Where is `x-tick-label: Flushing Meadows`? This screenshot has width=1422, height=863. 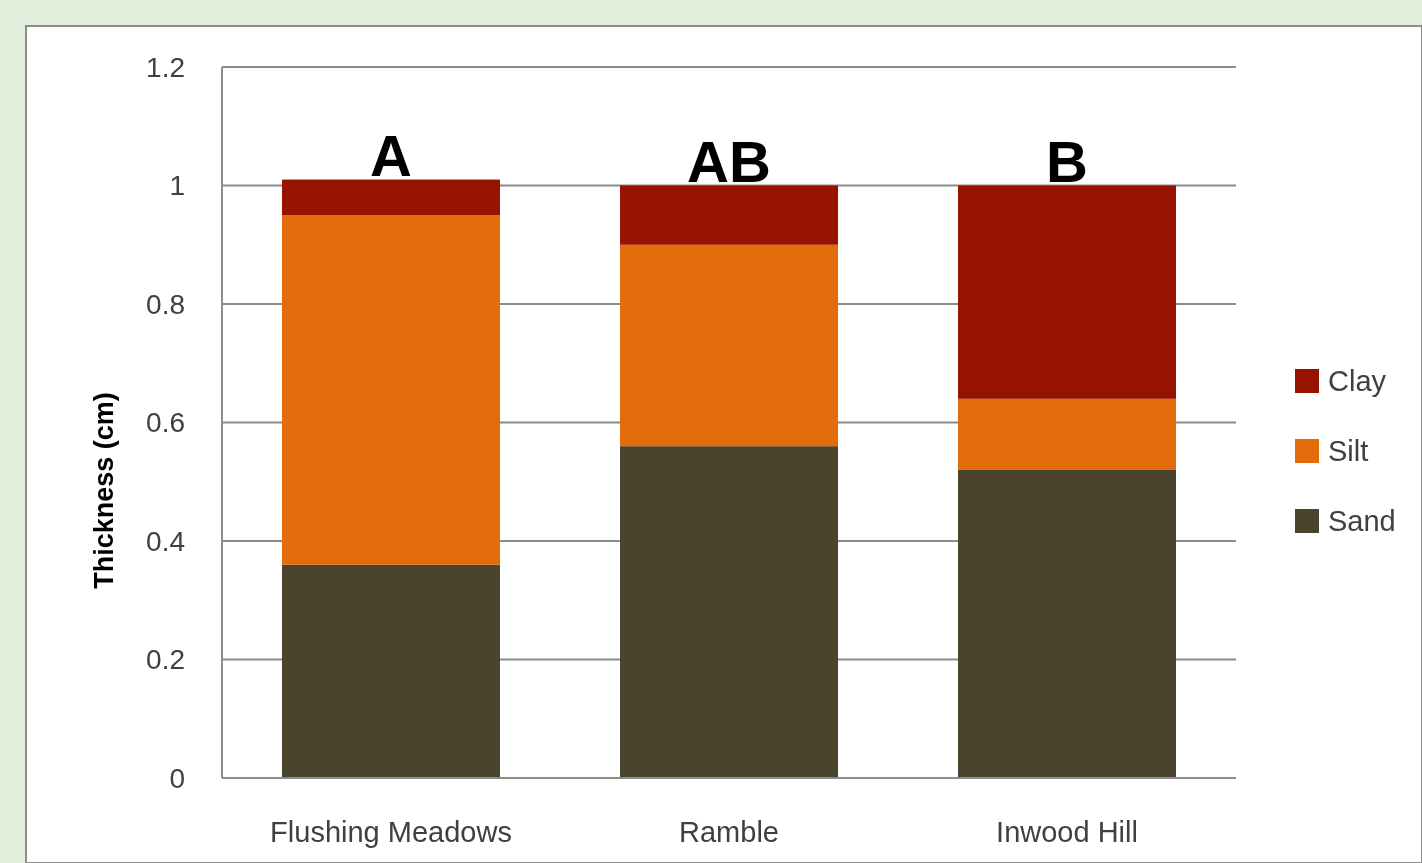 x-tick-label: Flushing Meadows is located at coordinates (391, 832).